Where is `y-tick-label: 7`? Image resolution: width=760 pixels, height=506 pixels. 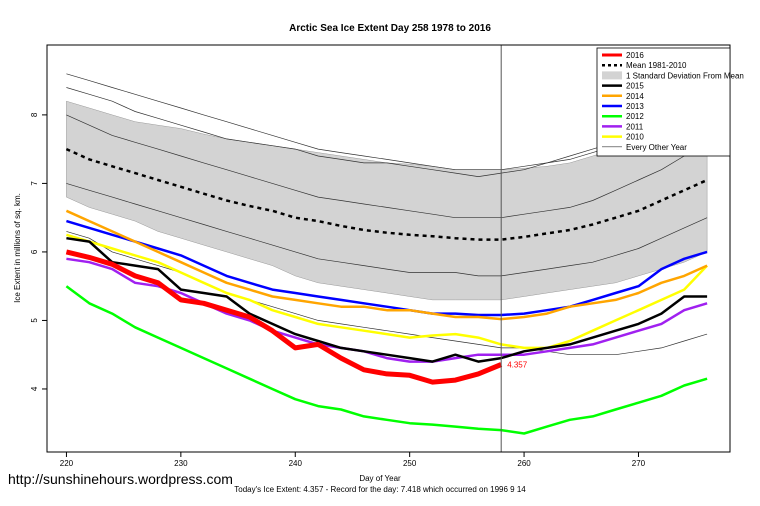
y-tick-label: 7 is located at coordinates (34, 183).